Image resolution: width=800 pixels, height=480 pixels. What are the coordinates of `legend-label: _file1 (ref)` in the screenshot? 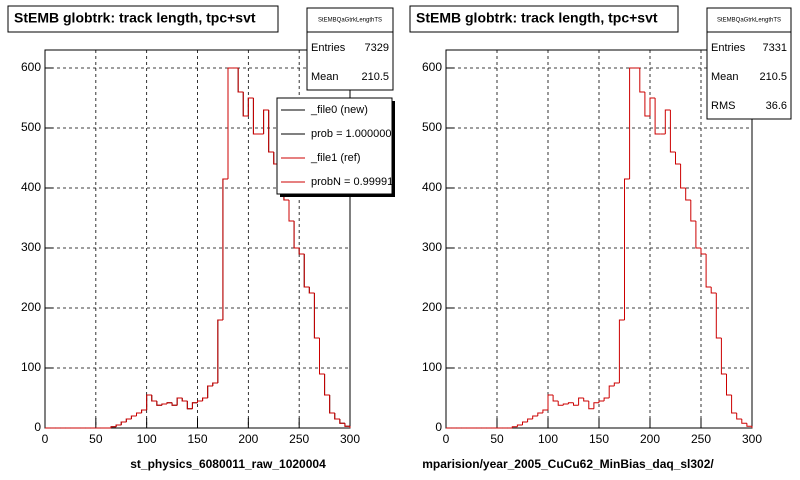 It's located at (335, 158).